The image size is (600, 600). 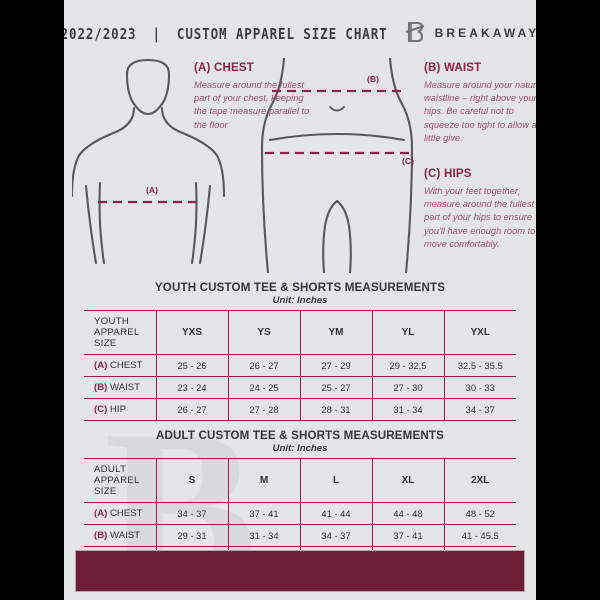 I want to click on adult-row-1-label: (B) WAIST, so click(x=120, y=535).